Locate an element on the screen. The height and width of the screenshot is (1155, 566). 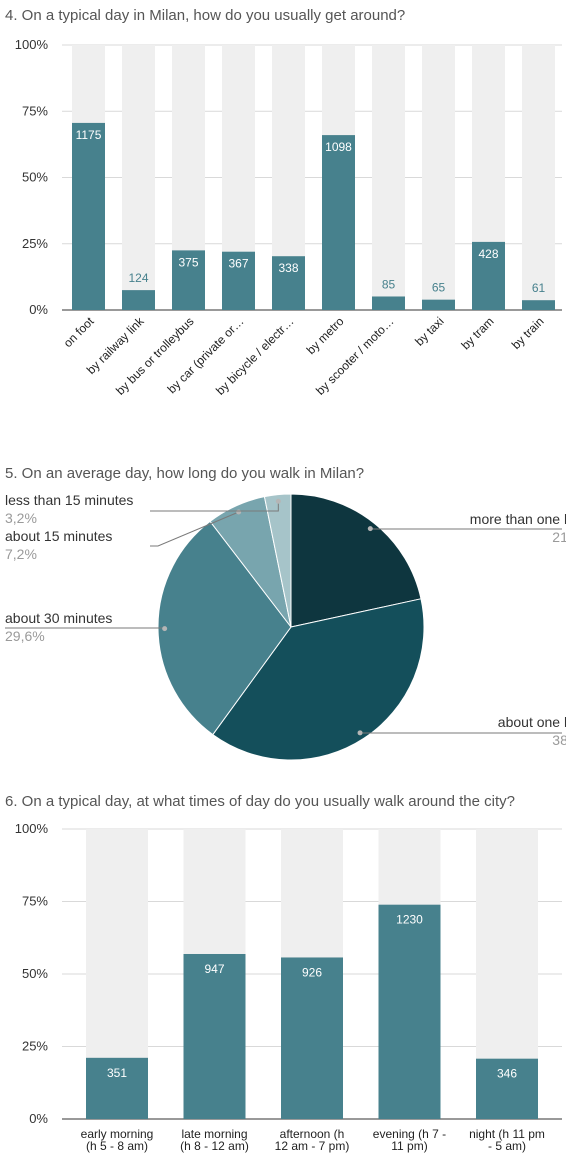
chart-3-data-label: 351 is located at coordinates (117, 1073).